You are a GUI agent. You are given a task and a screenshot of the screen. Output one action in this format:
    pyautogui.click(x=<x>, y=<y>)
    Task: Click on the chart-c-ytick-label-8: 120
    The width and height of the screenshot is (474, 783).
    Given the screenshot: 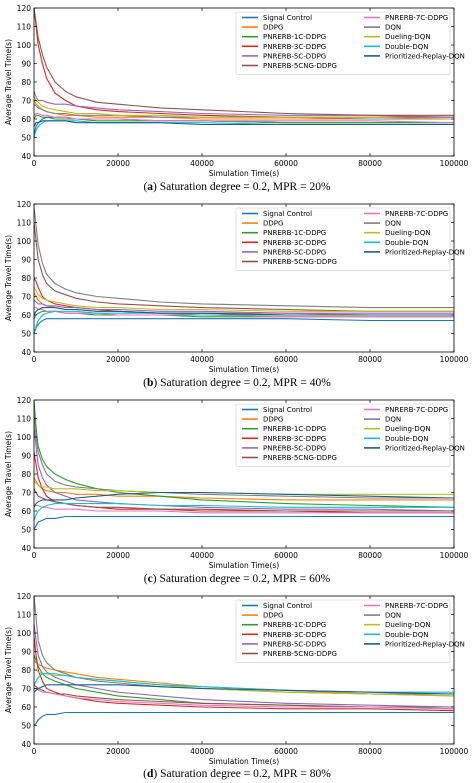 What is the action you would take?
    pyautogui.click(x=24, y=400)
    